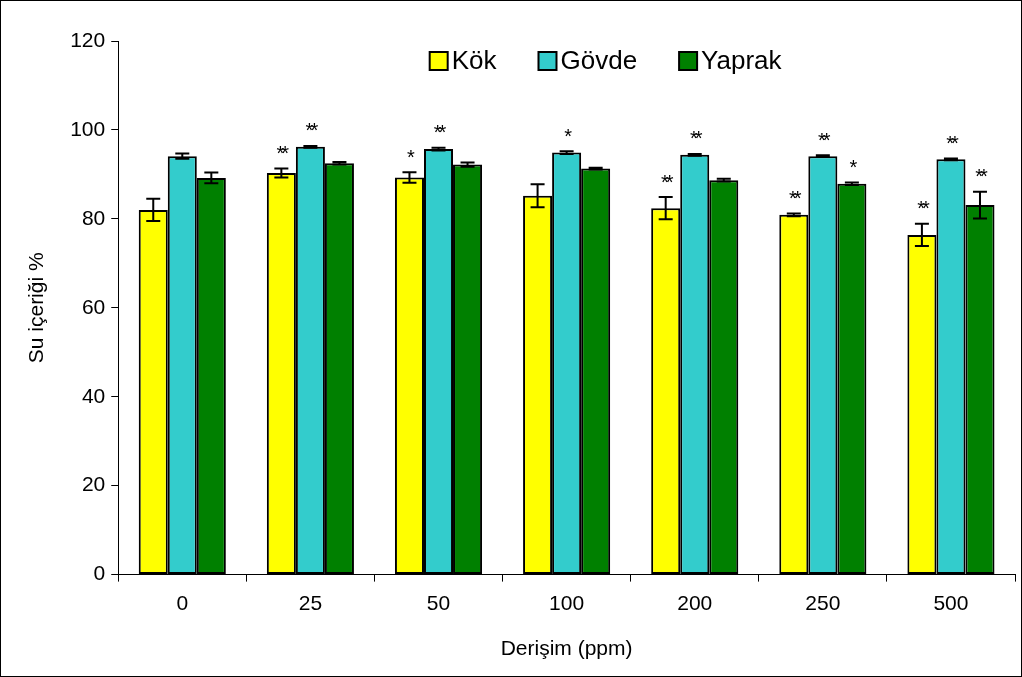  What do you see at coordinates (742, 60) in the screenshot?
I see `legend-label: Yaprak` at bounding box center [742, 60].